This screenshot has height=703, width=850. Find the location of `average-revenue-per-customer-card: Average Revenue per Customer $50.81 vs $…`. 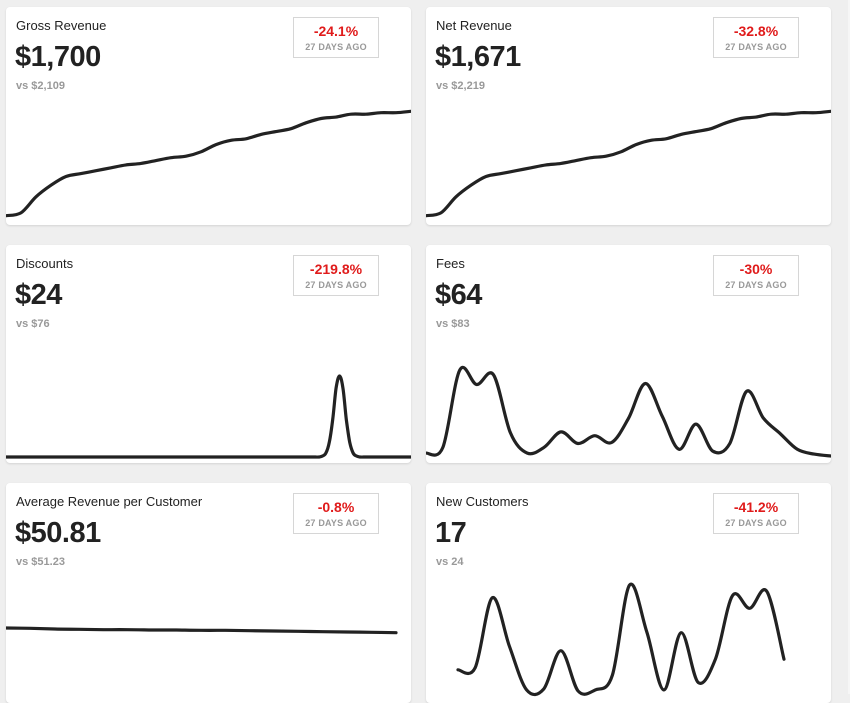

average-revenue-per-customer-card: Average Revenue per Customer $50.81 vs $… is located at coordinates (208, 593).